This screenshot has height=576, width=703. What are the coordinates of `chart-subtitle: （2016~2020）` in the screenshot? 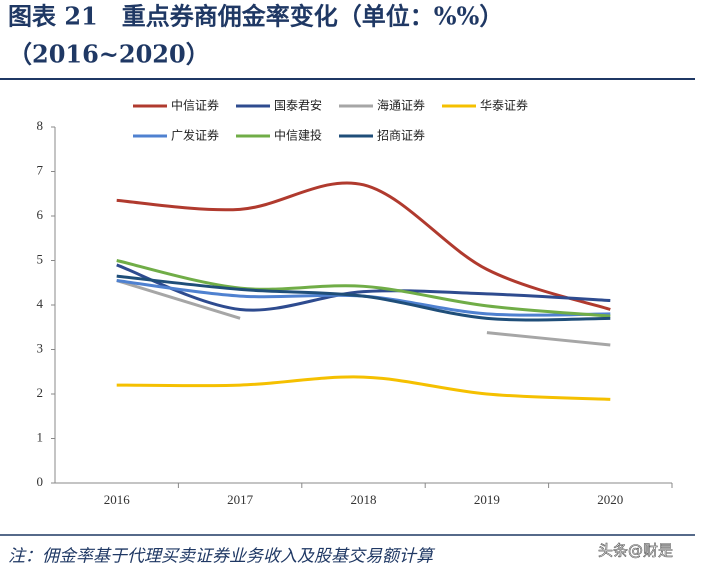 It's located at (109, 54).